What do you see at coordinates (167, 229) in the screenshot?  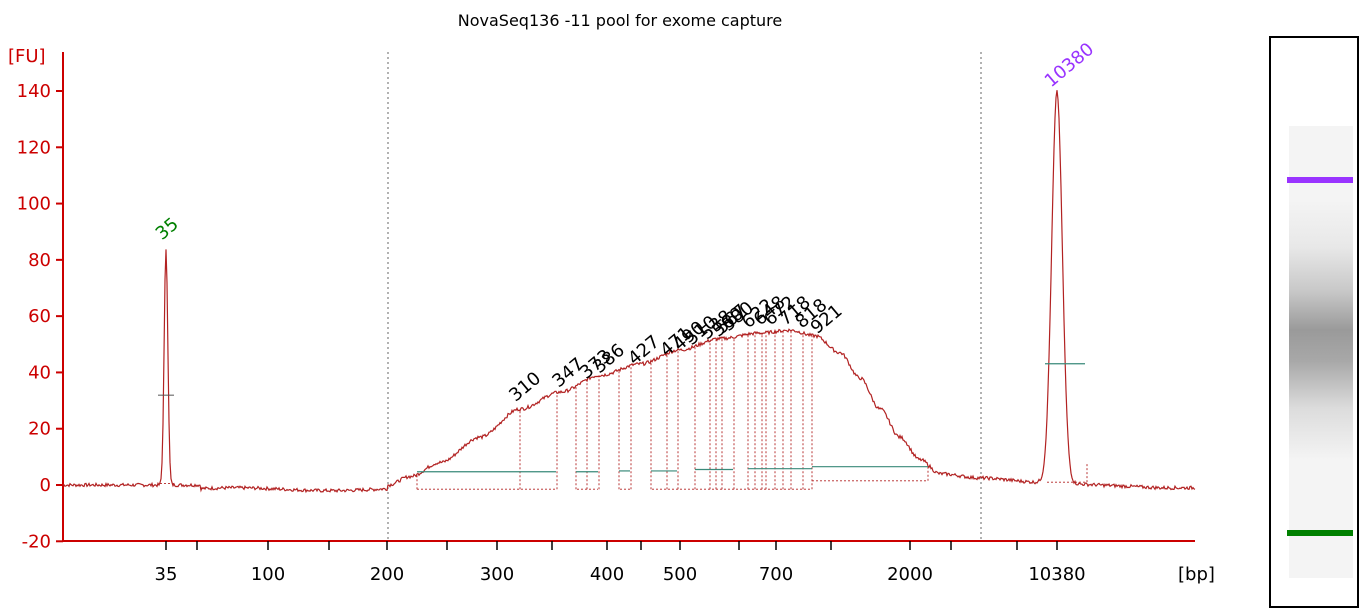 I see `marker-label-lower: 35` at bounding box center [167, 229].